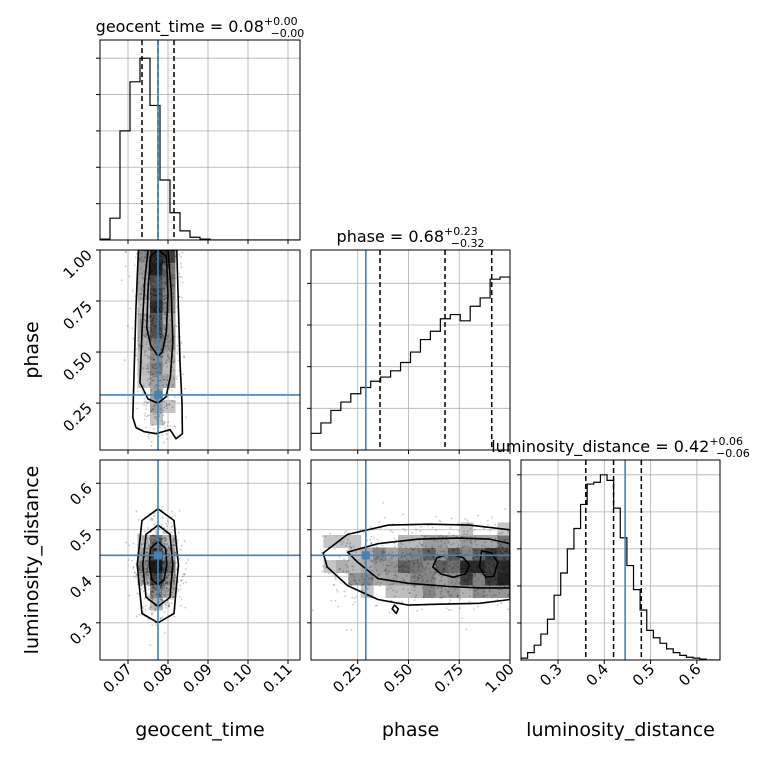 This screenshot has width=760, height=760. What do you see at coordinates (410, 560) in the screenshot?
I see `panel-content` at bounding box center [410, 560].